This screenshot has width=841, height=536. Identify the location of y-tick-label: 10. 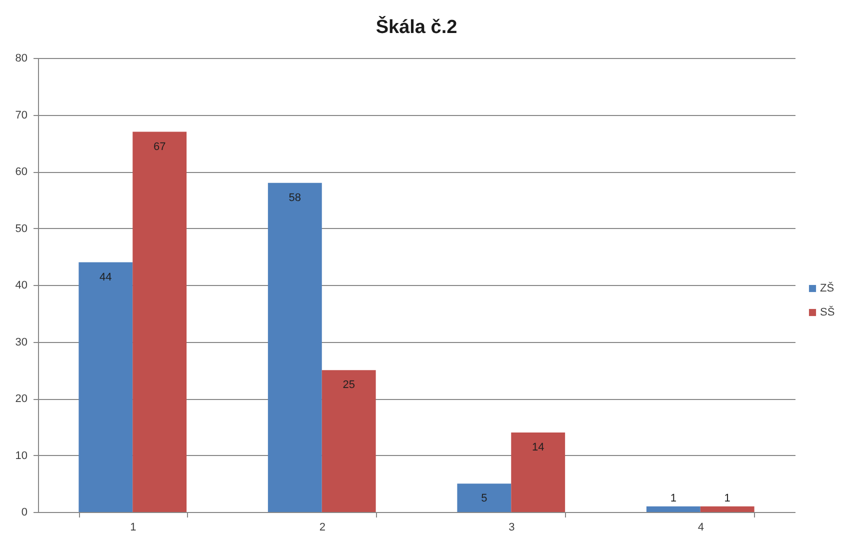
(21, 456).